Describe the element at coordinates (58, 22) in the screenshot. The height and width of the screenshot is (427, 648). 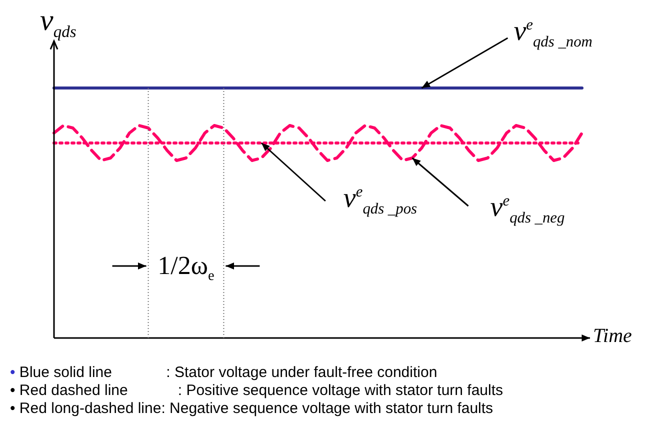
I see `y-axis-title: v$_{qds}$` at that location.